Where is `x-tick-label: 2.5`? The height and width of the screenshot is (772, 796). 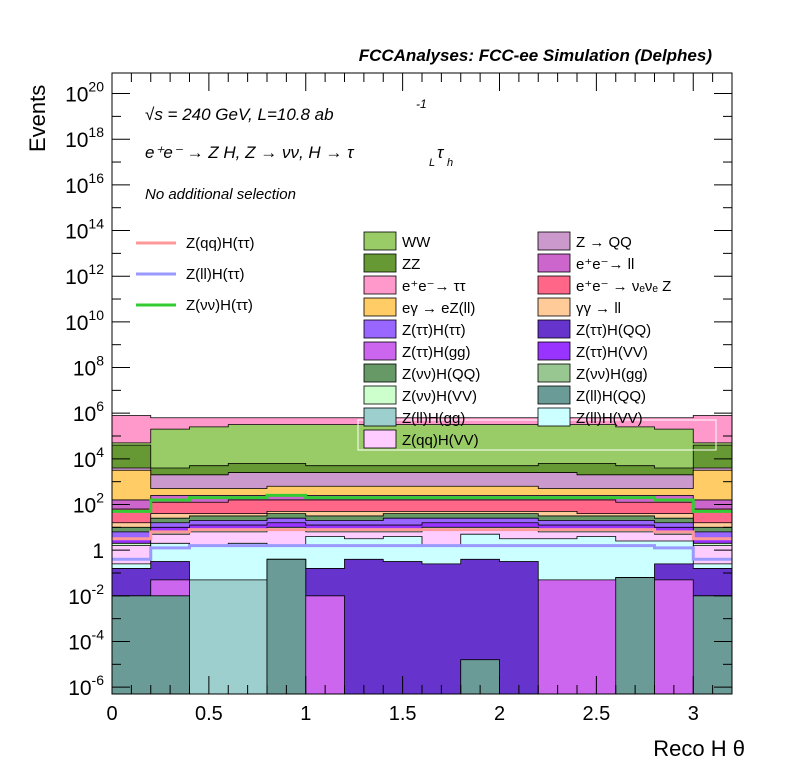 x-tick-label: 2.5 is located at coordinates (596, 714).